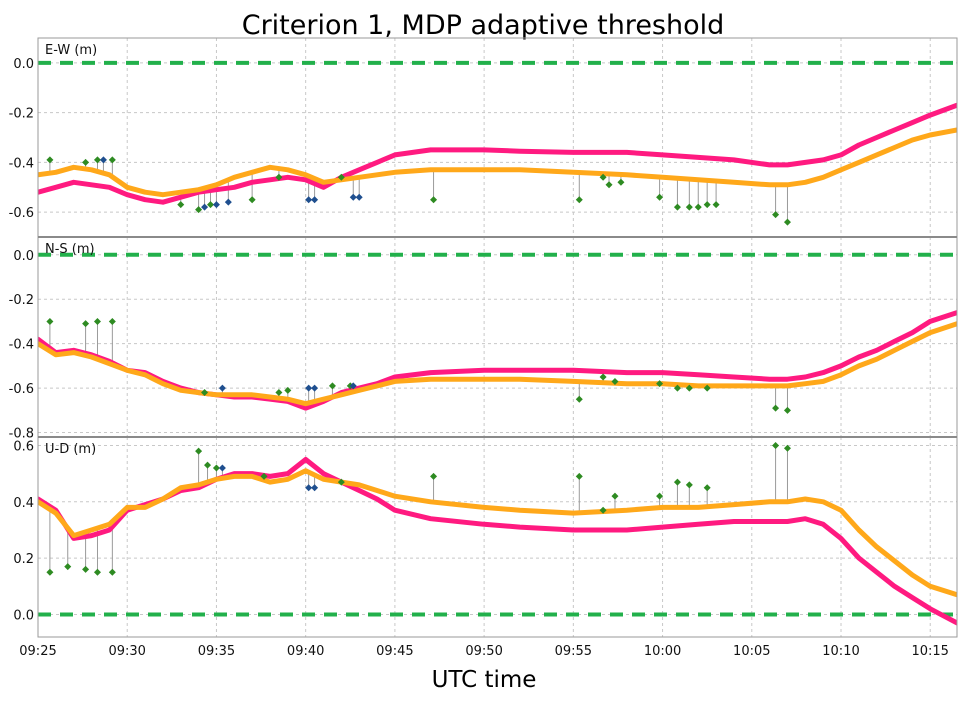 This screenshot has width=962, height=705. I want to click on x-tick-label: 09:25, so click(37, 651).